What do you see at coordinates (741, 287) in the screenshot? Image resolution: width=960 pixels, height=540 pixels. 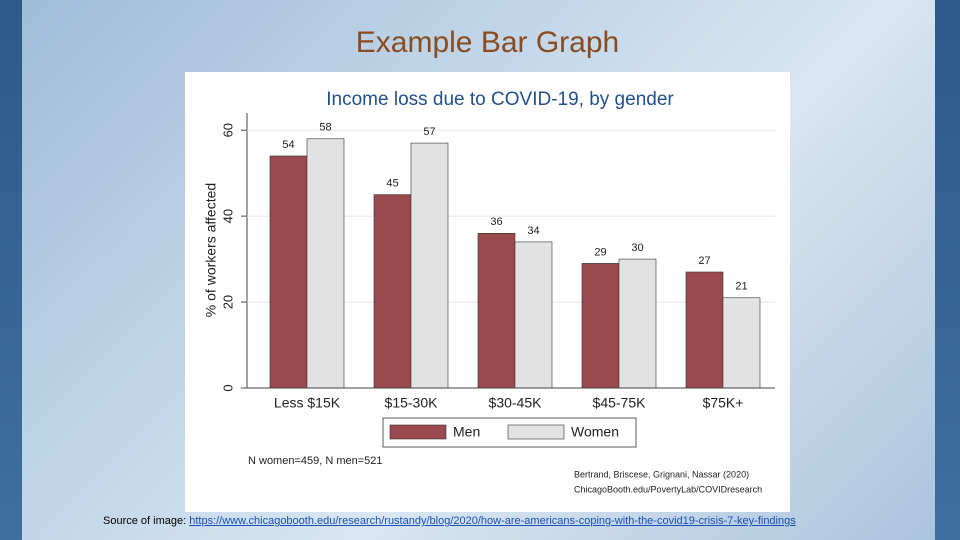 I see `value-label: 21` at bounding box center [741, 287].